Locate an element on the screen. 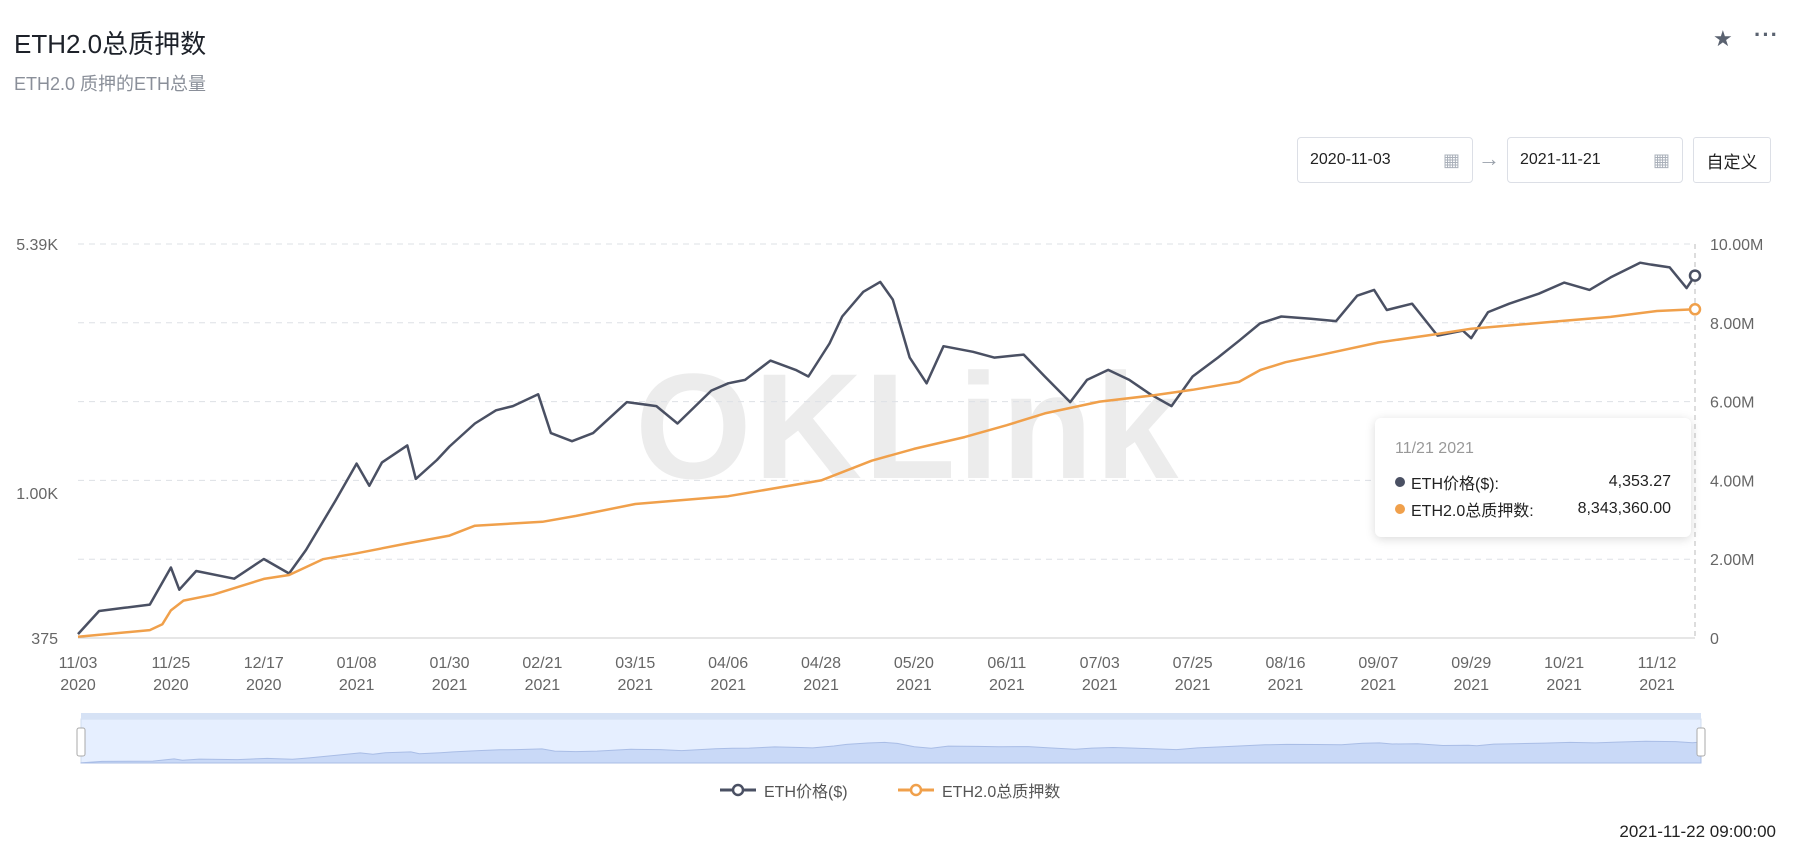 The height and width of the screenshot is (846, 1799). tooltip-label: ETH2.0总质押数: is located at coordinates (1472, 511).